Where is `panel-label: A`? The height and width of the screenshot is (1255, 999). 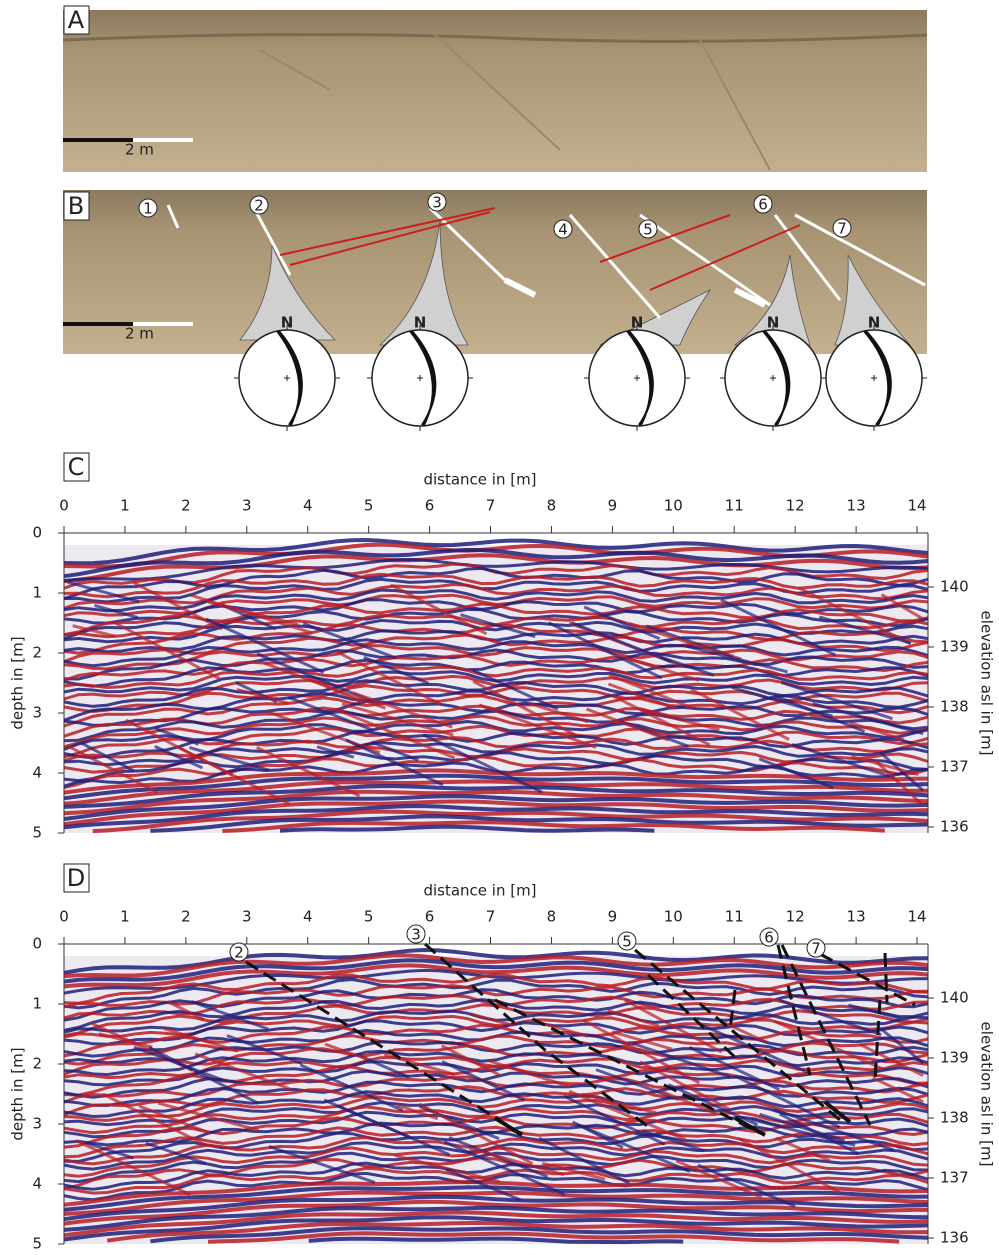 panel-label: A is located at coordinates (76, 20).